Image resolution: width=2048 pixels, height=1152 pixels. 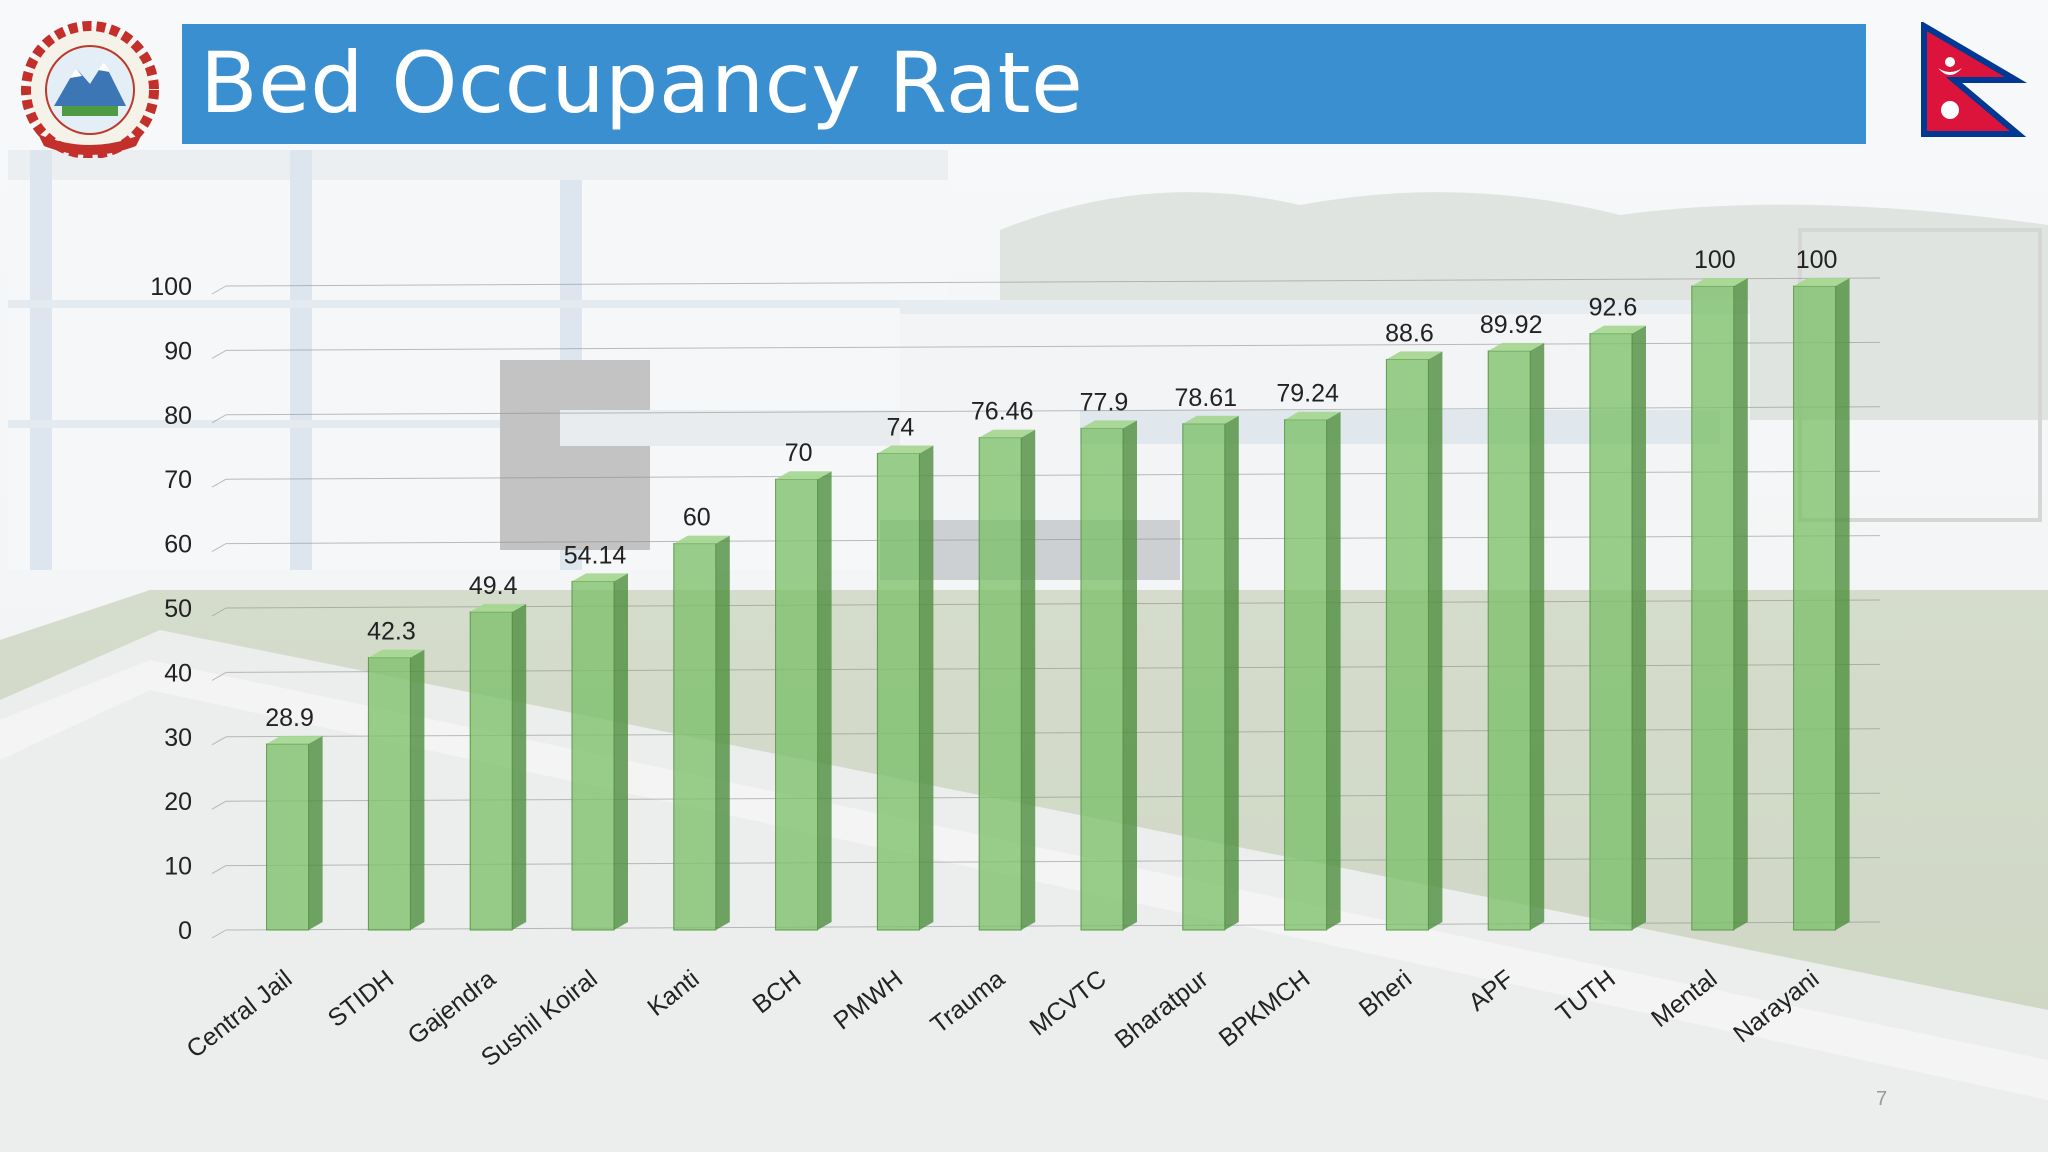 I want to click on bar-bheri, so click(x=1414, y=641).